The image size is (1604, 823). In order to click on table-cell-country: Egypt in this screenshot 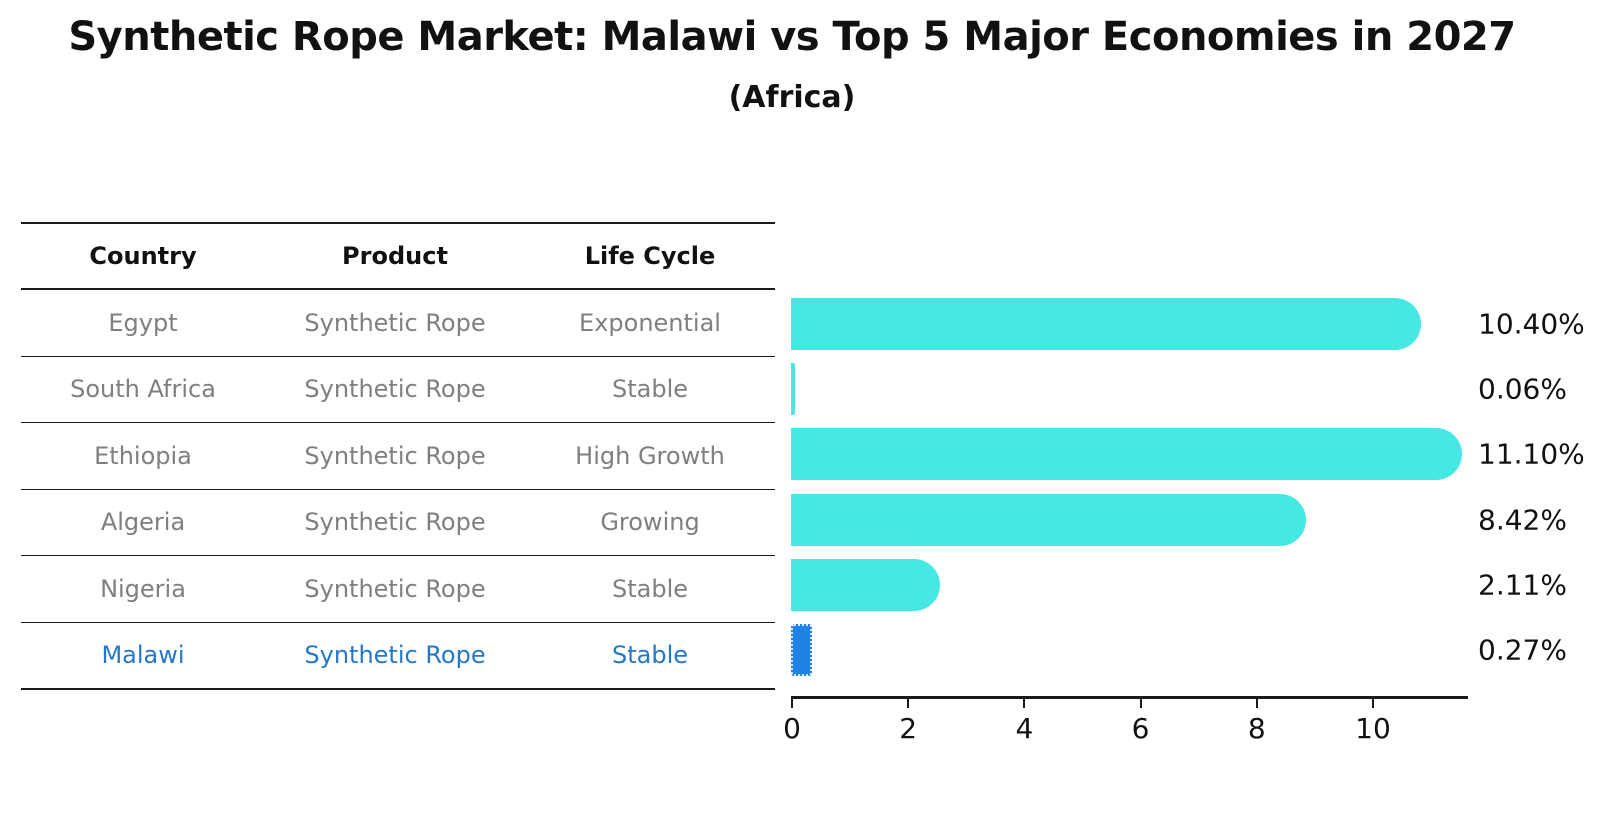, I will do `click(143, 322)`.